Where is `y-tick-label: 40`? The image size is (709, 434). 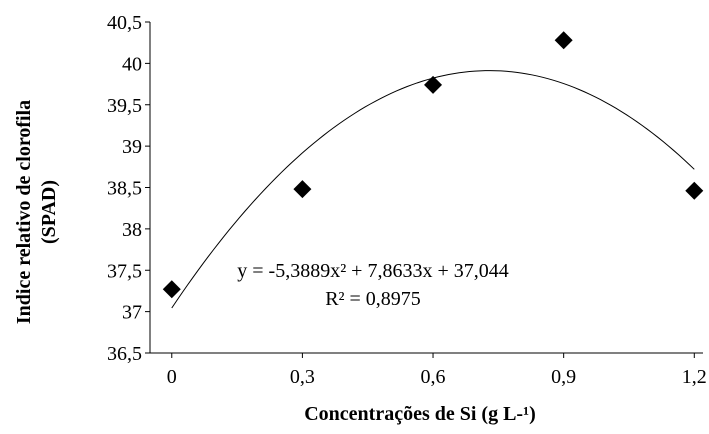 y-tick-label: 40 is located at coordinates (132, 64).